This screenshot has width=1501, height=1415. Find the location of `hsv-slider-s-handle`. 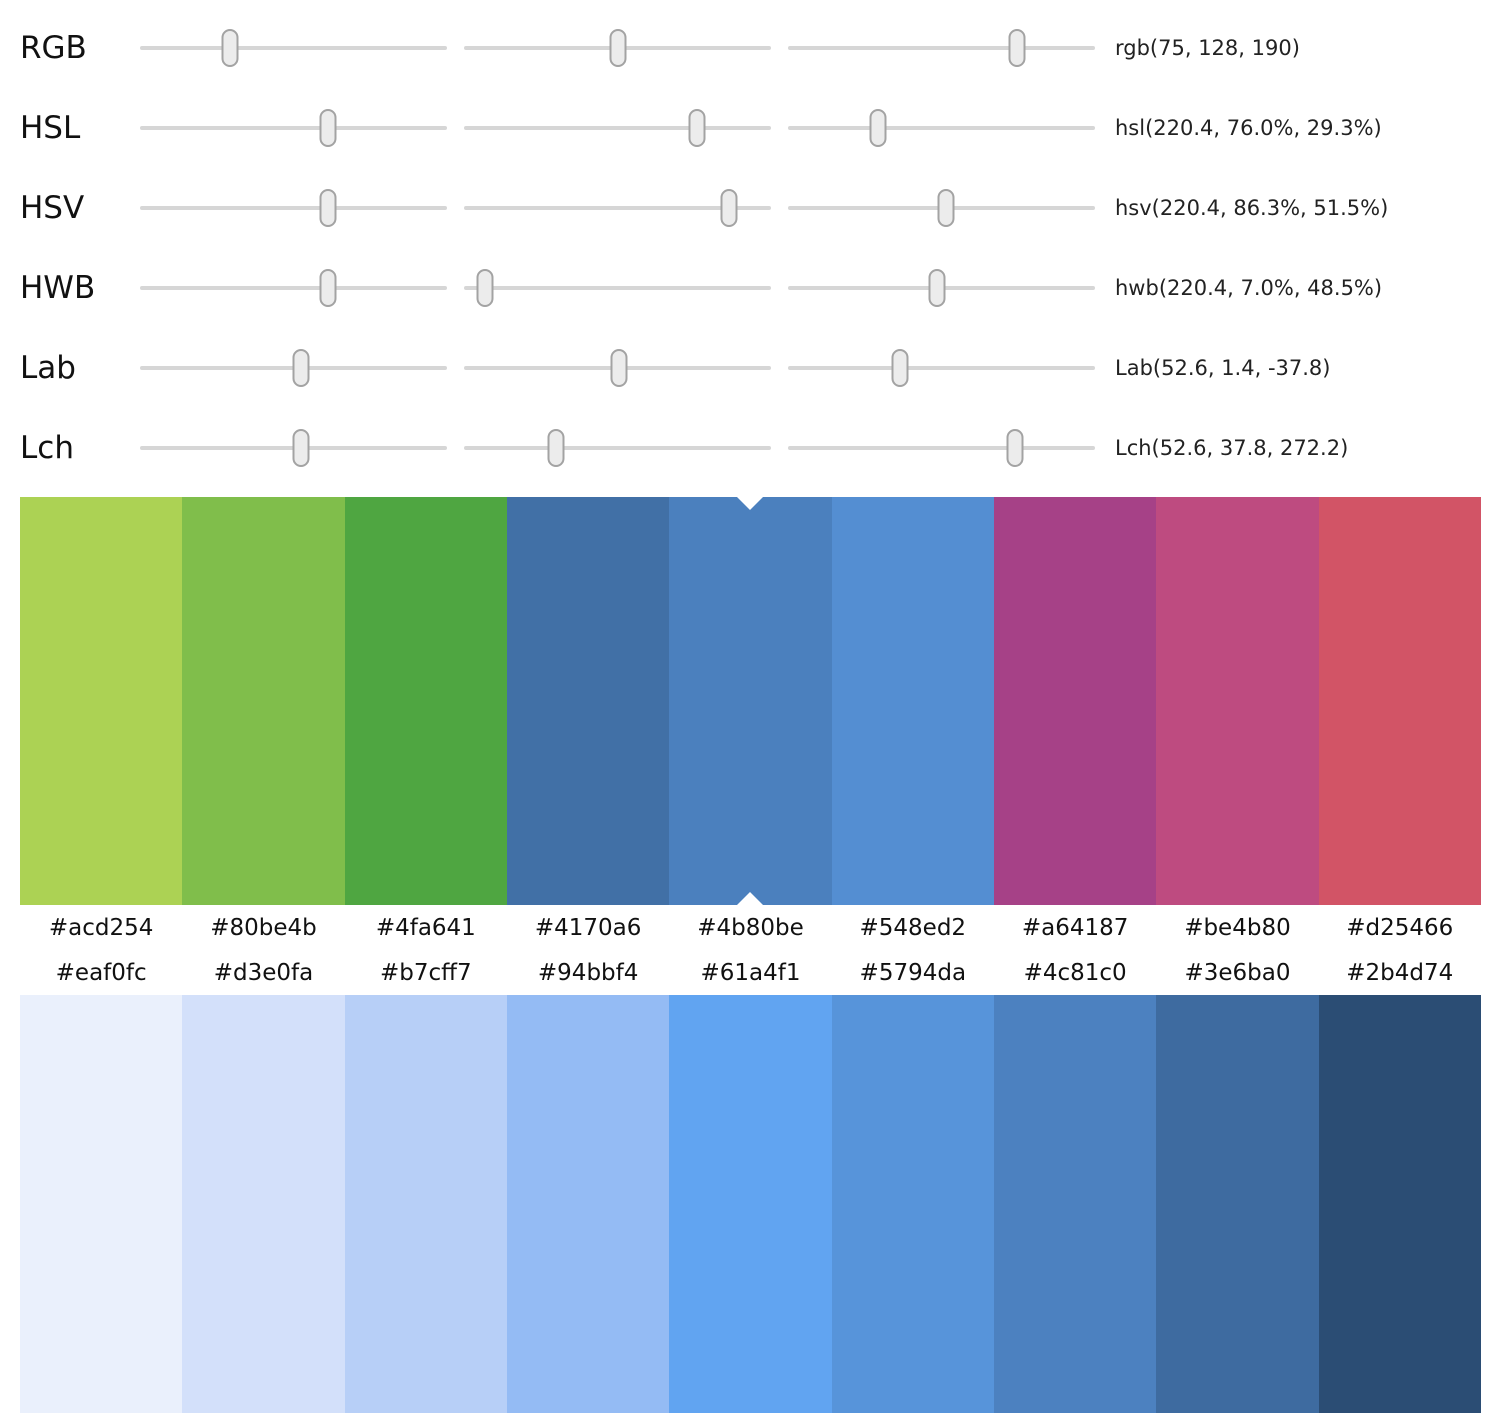

hsv-slider-s-handle is located at coordinates (729, 208).